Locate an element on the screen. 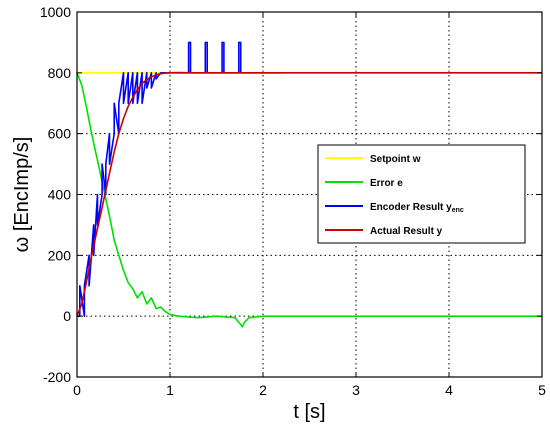  legend-box is located at coordinates (421, 194).